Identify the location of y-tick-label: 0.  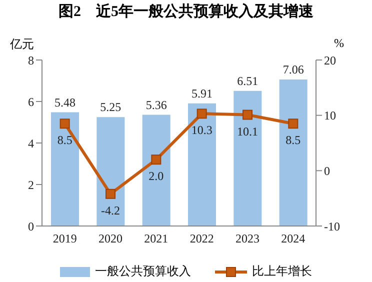
(31, 226).